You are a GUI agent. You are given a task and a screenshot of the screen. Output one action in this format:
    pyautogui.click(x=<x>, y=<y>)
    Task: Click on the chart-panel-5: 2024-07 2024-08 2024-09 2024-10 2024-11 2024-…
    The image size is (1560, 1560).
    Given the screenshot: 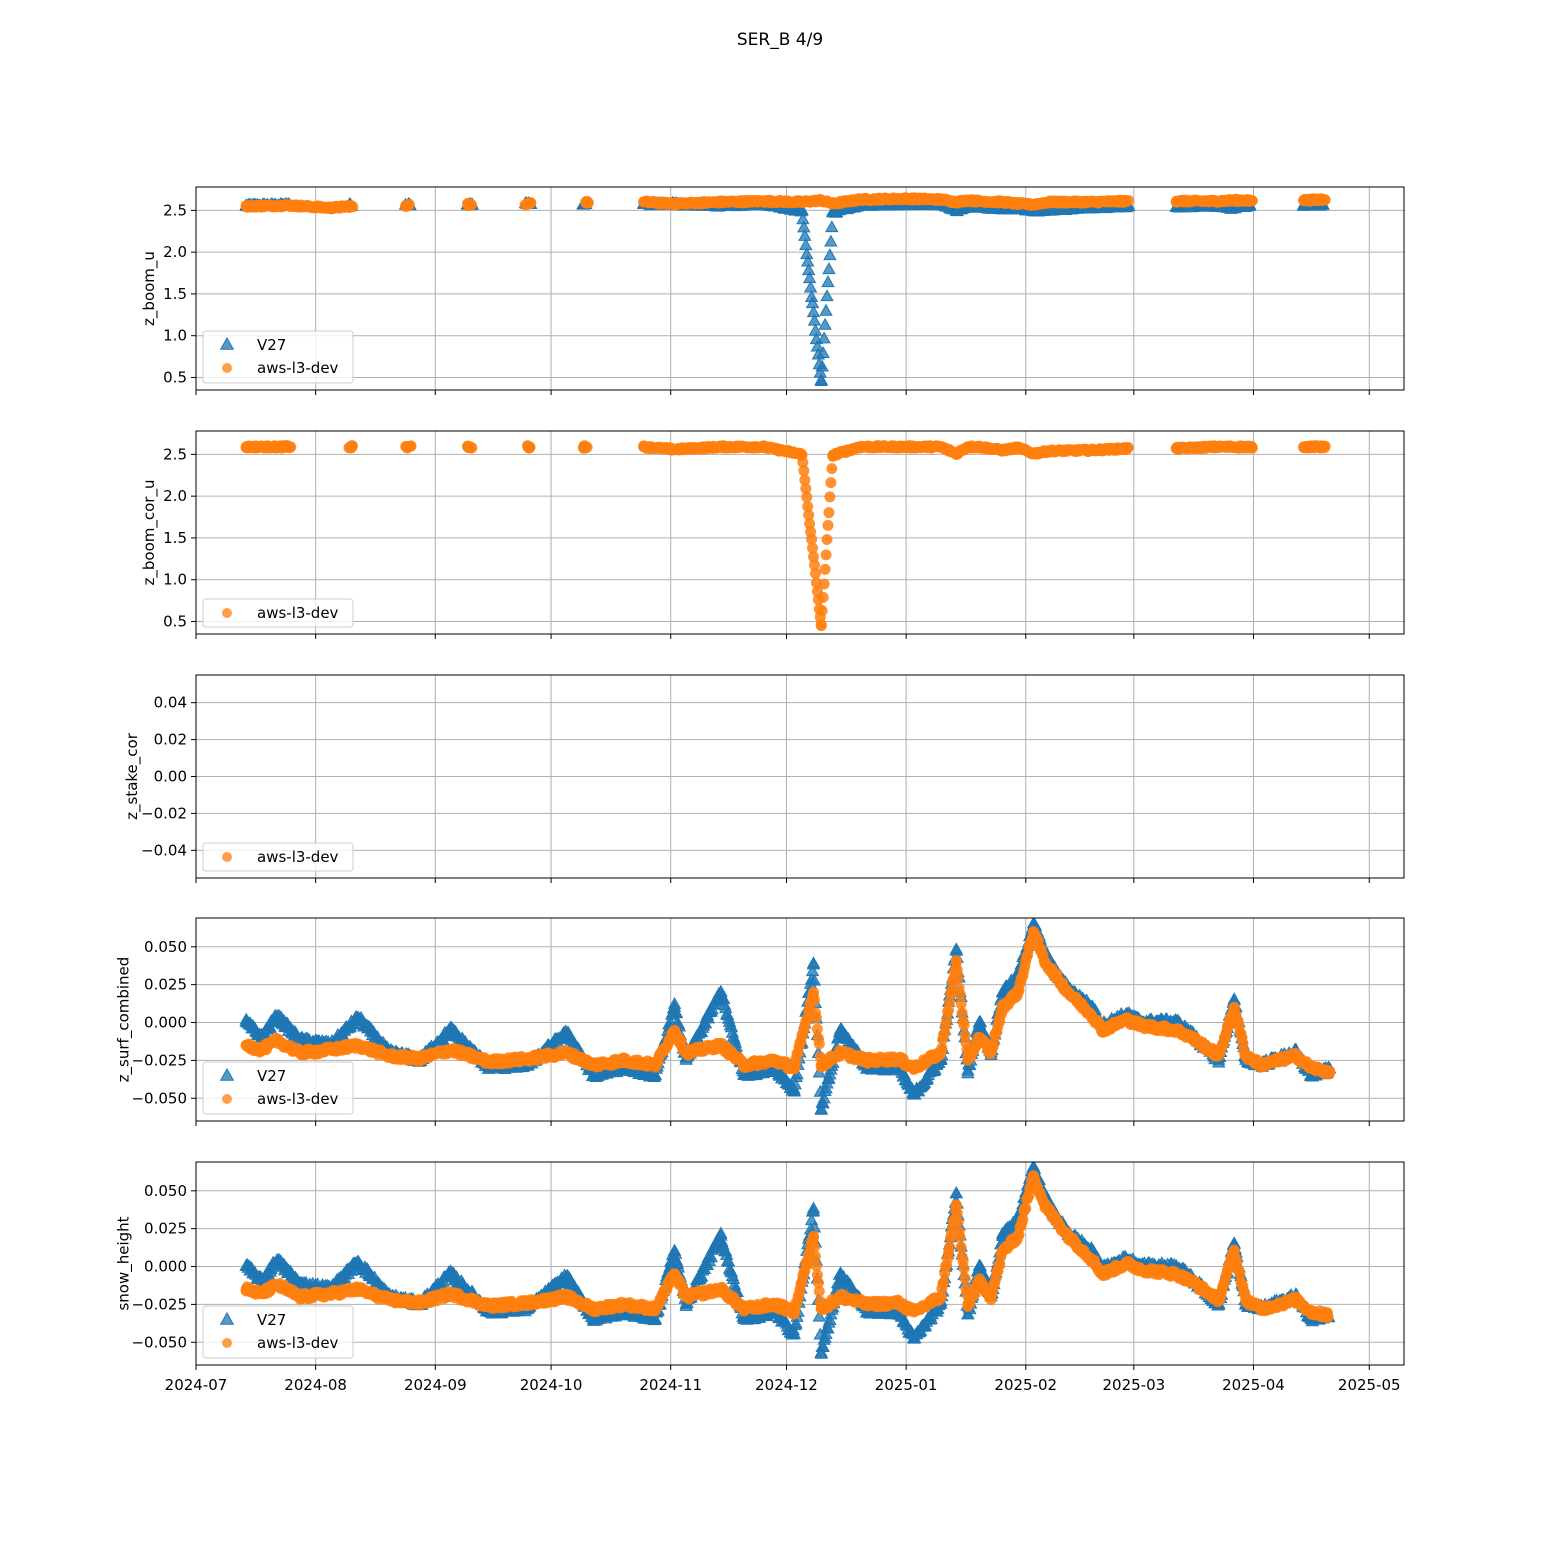 What is the action you would take?
    pyautogui.click(x=759, y=1277)
    